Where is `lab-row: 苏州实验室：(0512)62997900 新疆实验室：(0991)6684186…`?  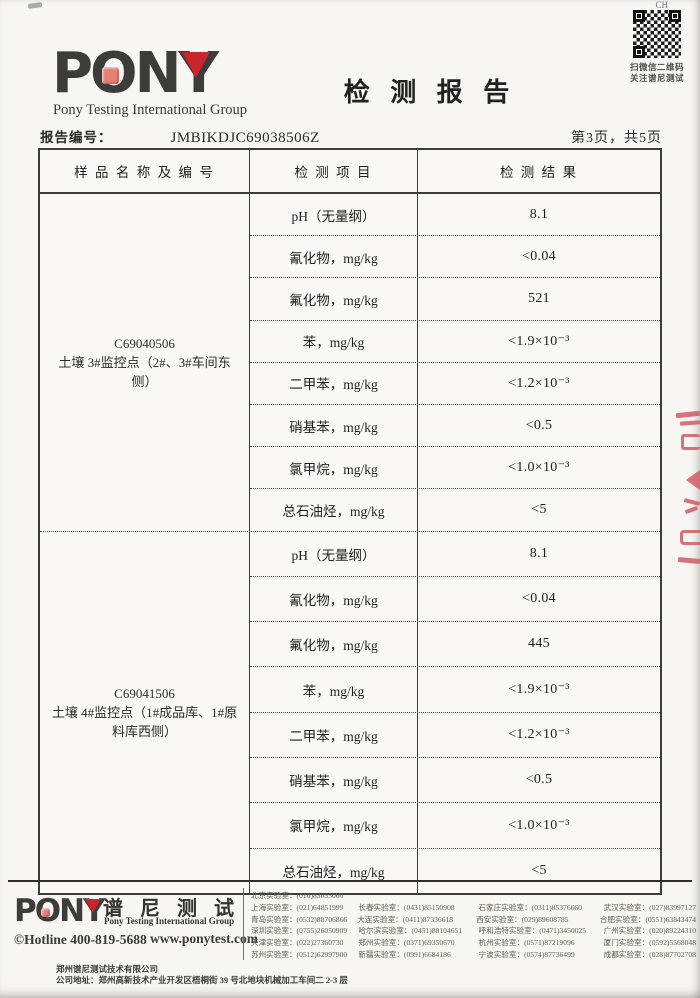 lab-row: 苏州实验室：(0512)62997900 新疆实验室：(0991)6684186… is located at coordinates (473, 954).